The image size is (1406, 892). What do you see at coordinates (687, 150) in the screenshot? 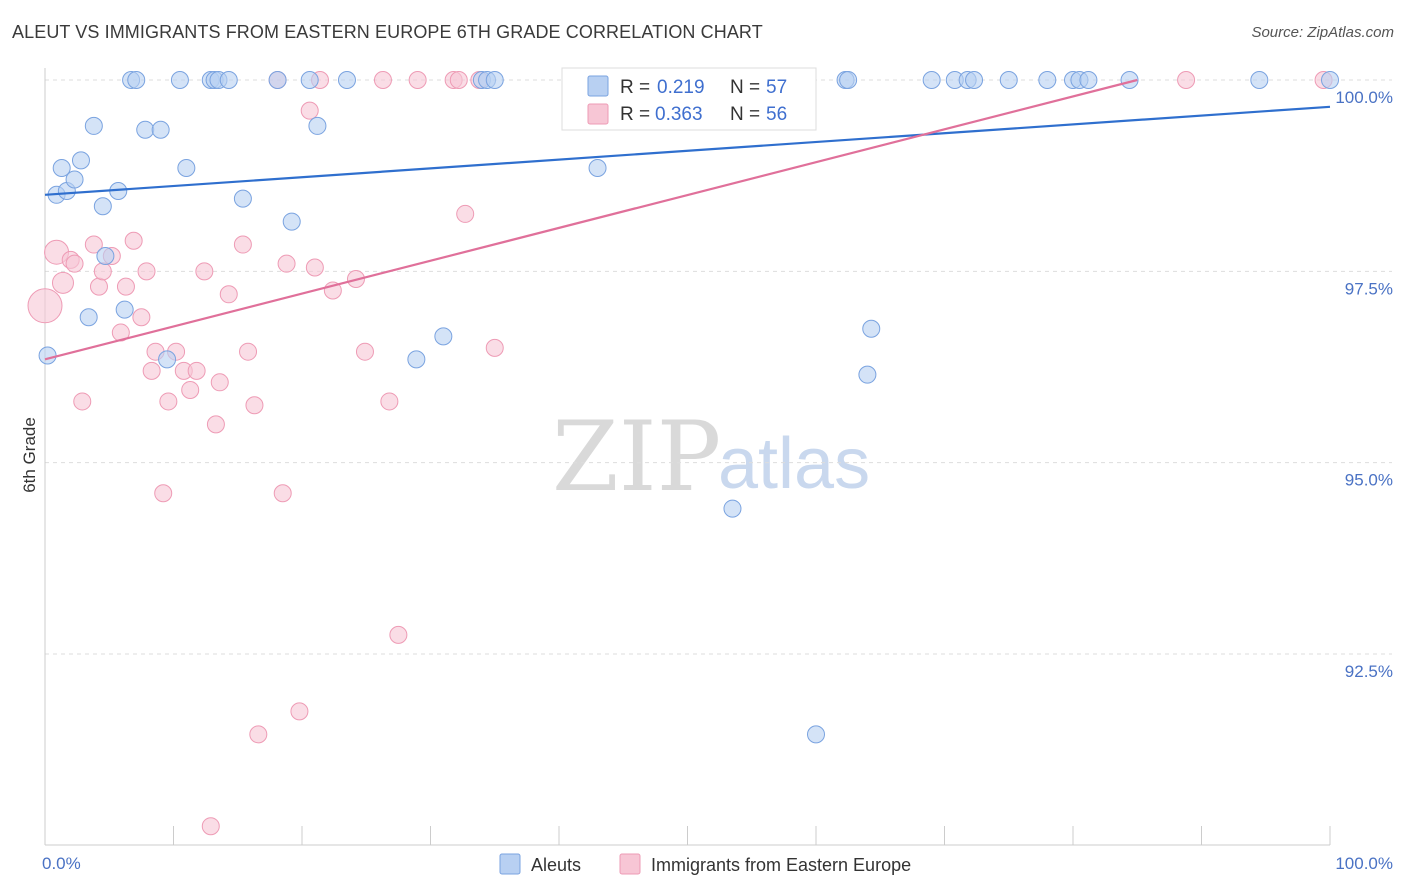
I see `trend-line-aleuts` at bounding box center [687, 150].